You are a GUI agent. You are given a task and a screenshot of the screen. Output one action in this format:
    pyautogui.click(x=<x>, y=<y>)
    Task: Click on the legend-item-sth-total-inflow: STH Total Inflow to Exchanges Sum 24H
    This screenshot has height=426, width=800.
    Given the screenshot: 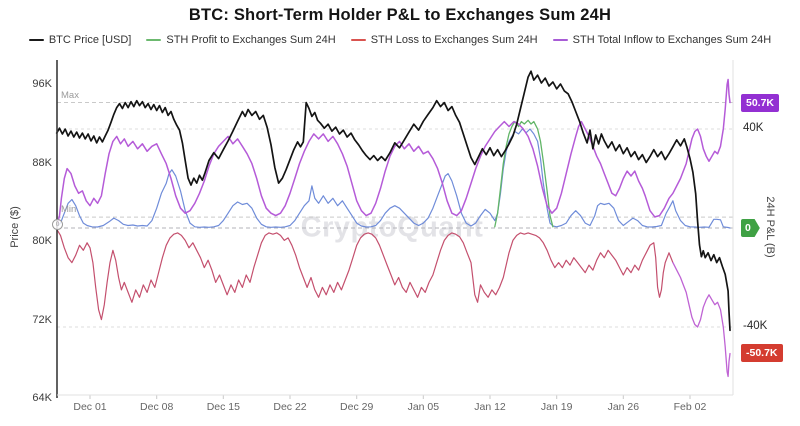 What is the action you would take?
    pyautogui.click(x=662, y=40)
    